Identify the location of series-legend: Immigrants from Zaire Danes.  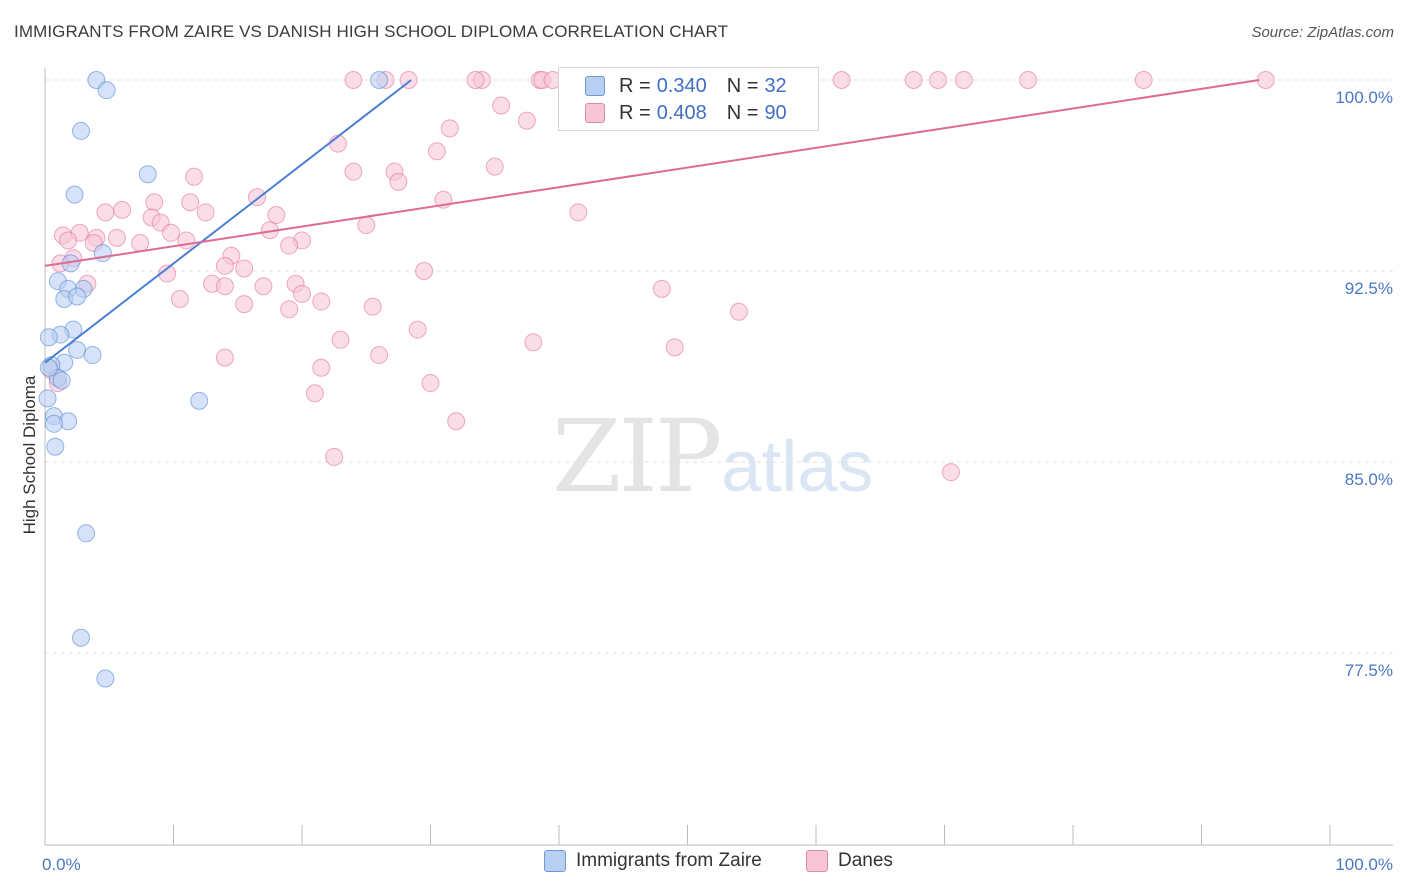
(703, 864).